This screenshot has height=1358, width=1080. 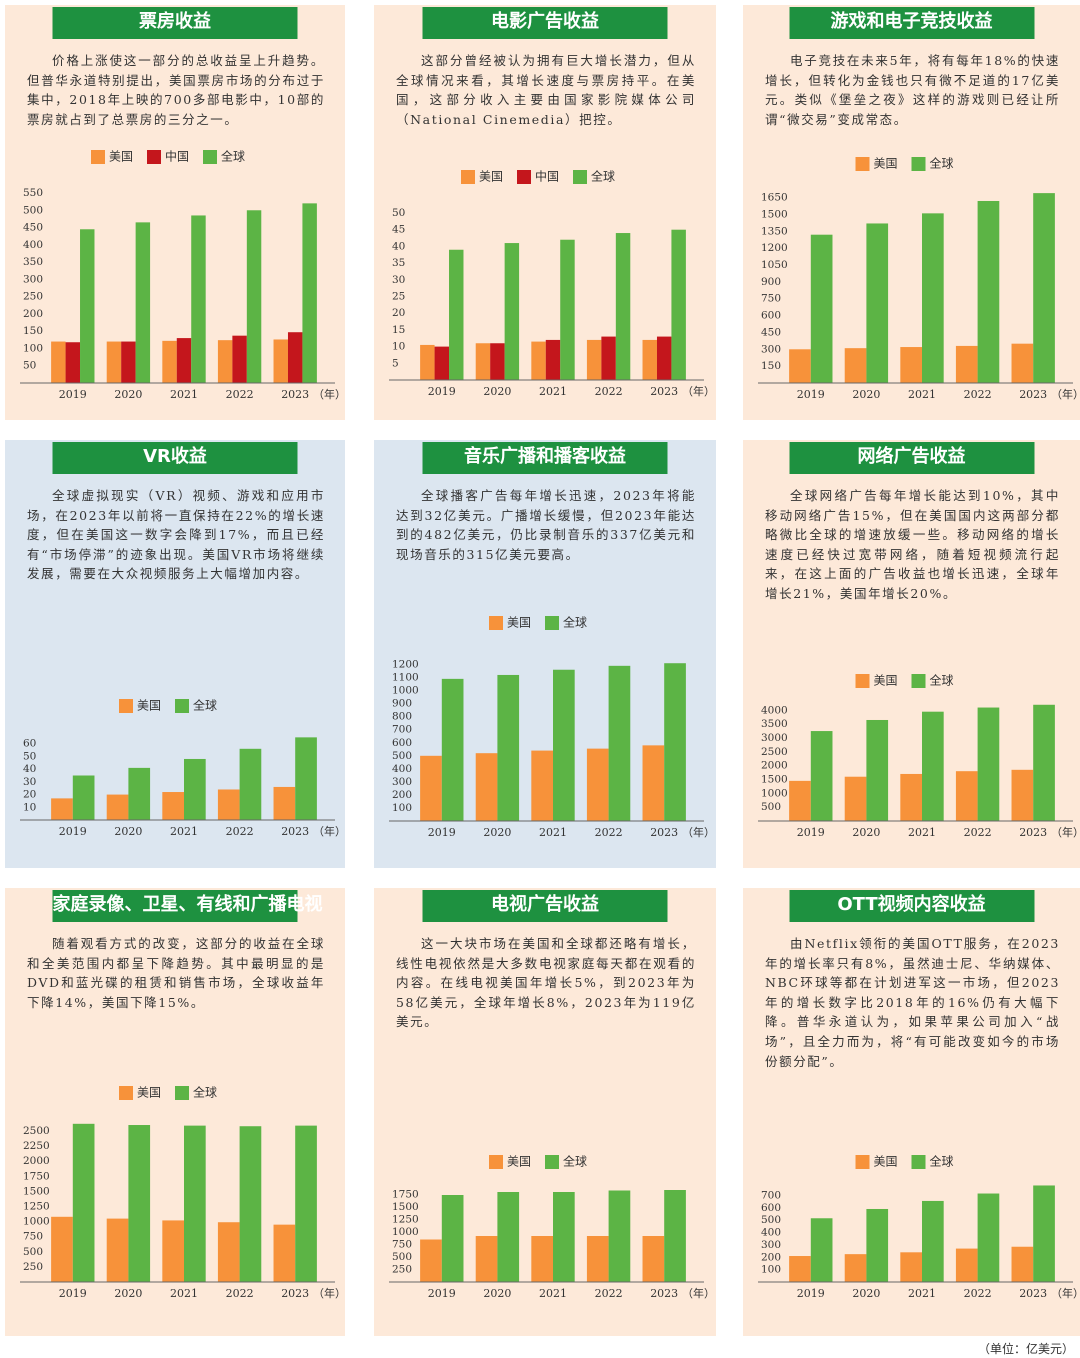 What do you see at coordinates (205, 1092) in the screenshot?
I see `legend-label: 全球` at bounding box center [205, 1092].